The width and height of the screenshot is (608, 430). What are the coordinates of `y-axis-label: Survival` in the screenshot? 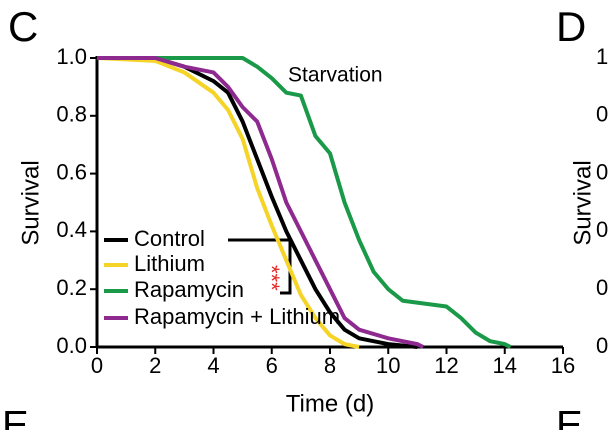 It's located at (30, 202).